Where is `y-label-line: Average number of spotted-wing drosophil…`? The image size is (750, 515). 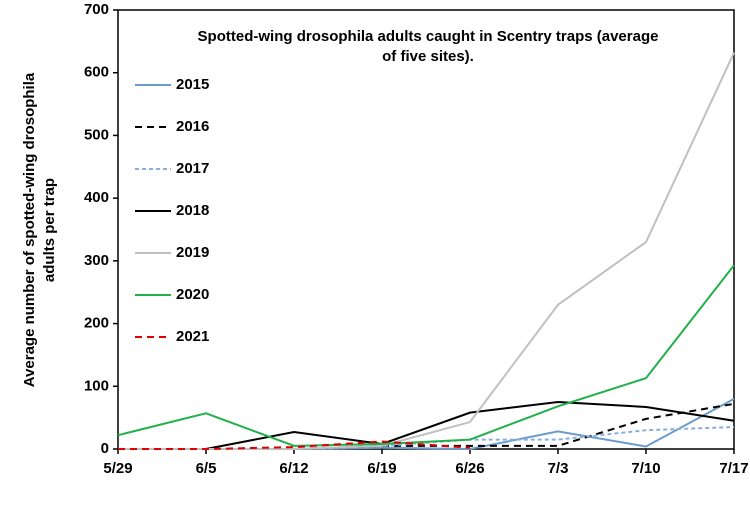
y-label-line: Average number of spotted-wing drosophil… is located at coordinates (29, 229).